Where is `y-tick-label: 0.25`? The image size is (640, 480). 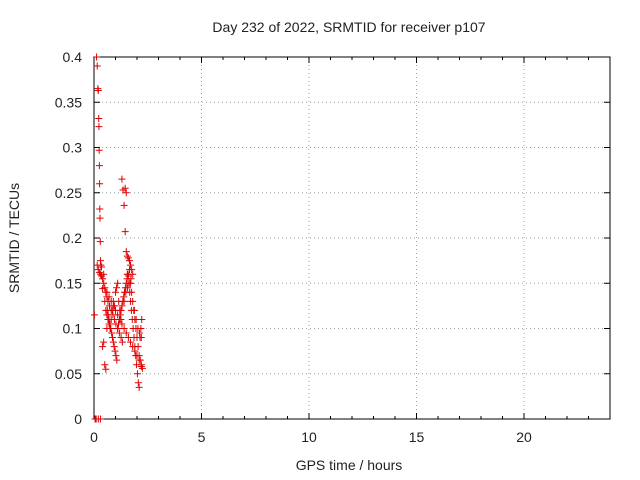 y-tick-label: 0.25 is located at coordinates (68, 193).